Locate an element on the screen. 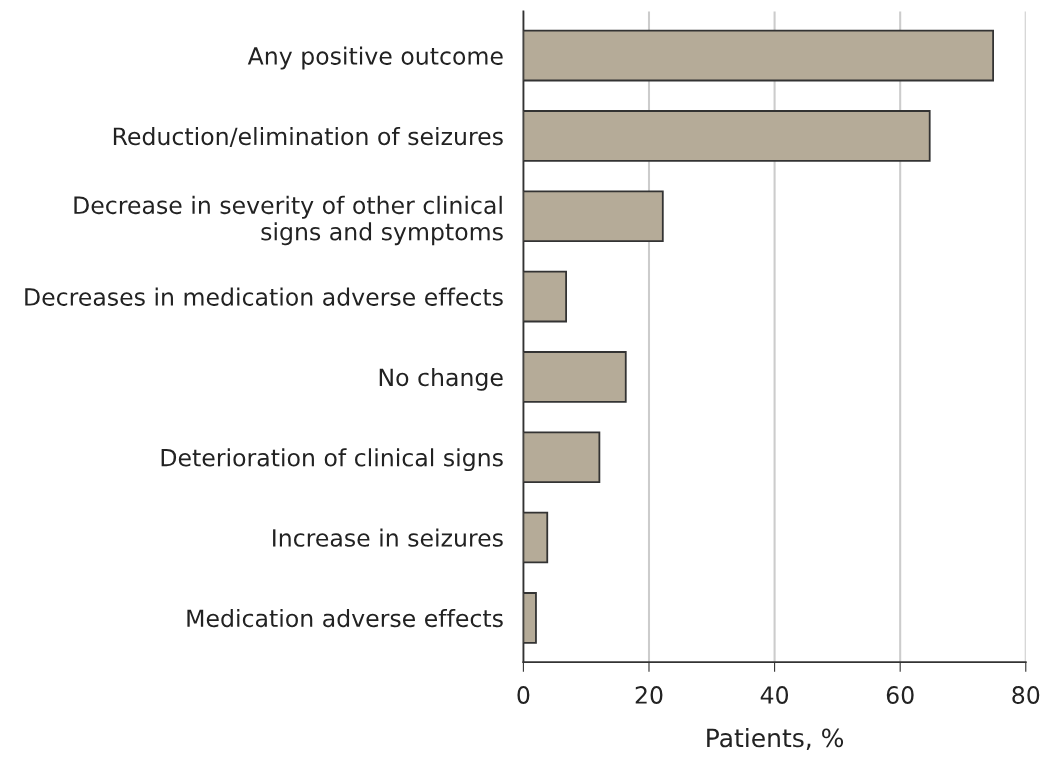  y-tick-label: Any positive outcome is located at coordinates (375, 58).